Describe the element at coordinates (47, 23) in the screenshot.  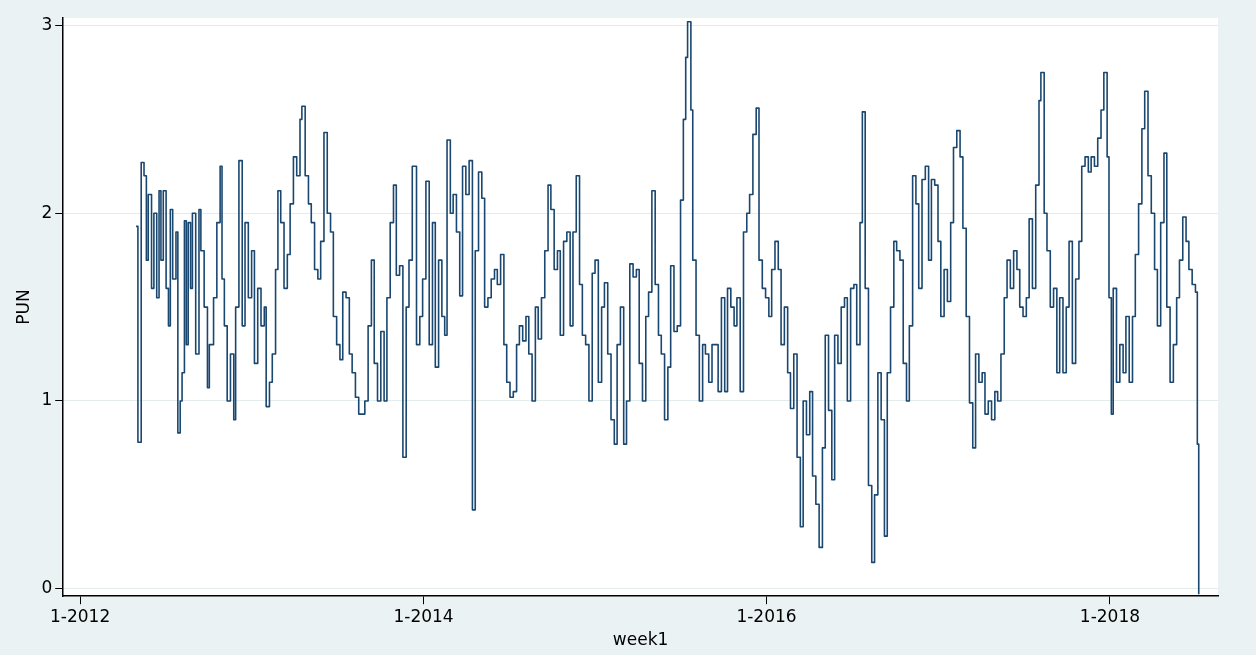
I see `y-tick-label: 3` at that location.